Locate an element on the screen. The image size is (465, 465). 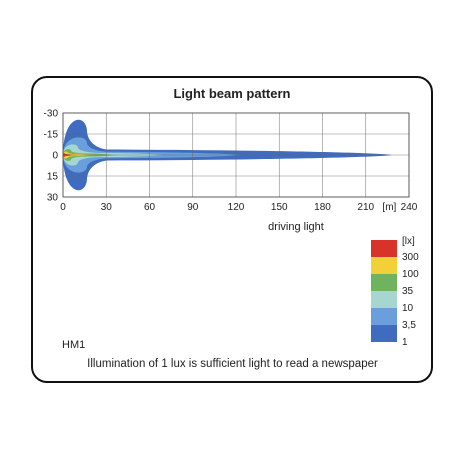
y-tick-label: 15 is located at coordinates (53, 177).